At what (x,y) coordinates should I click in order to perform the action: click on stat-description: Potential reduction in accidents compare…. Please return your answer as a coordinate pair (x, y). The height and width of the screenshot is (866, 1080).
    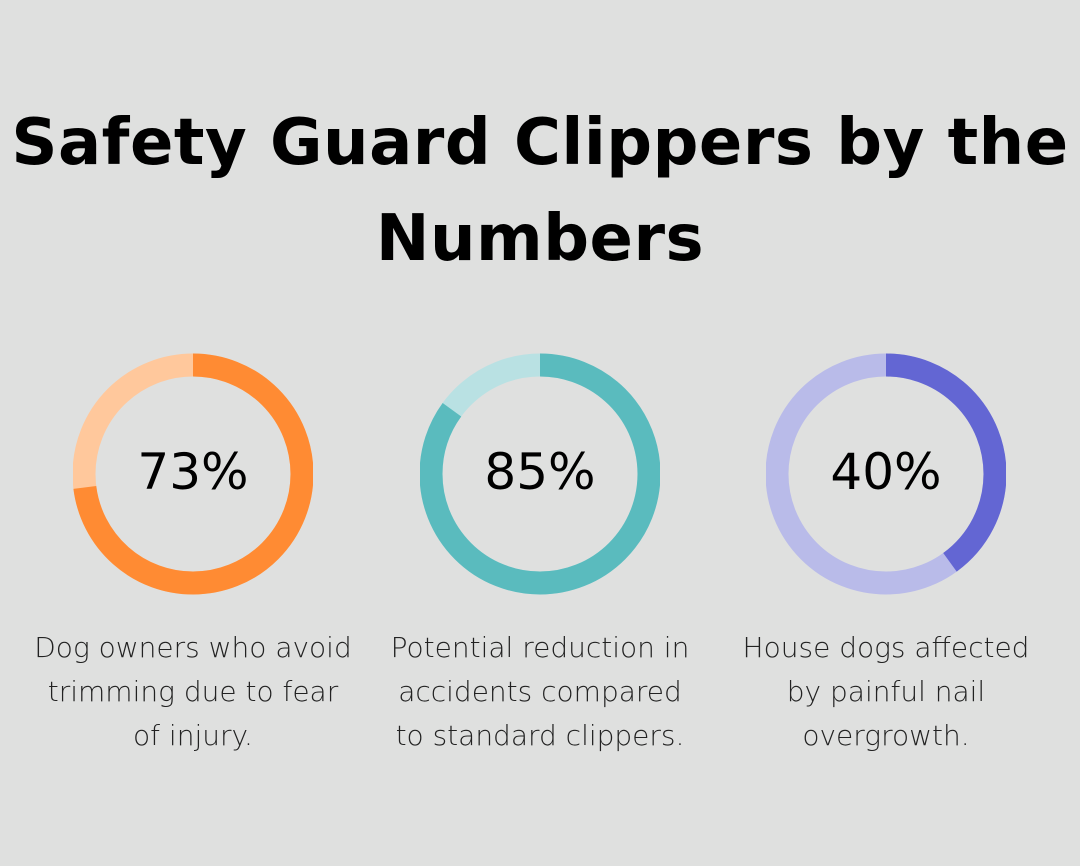
    Looking at the image, I should click on (540, 691).